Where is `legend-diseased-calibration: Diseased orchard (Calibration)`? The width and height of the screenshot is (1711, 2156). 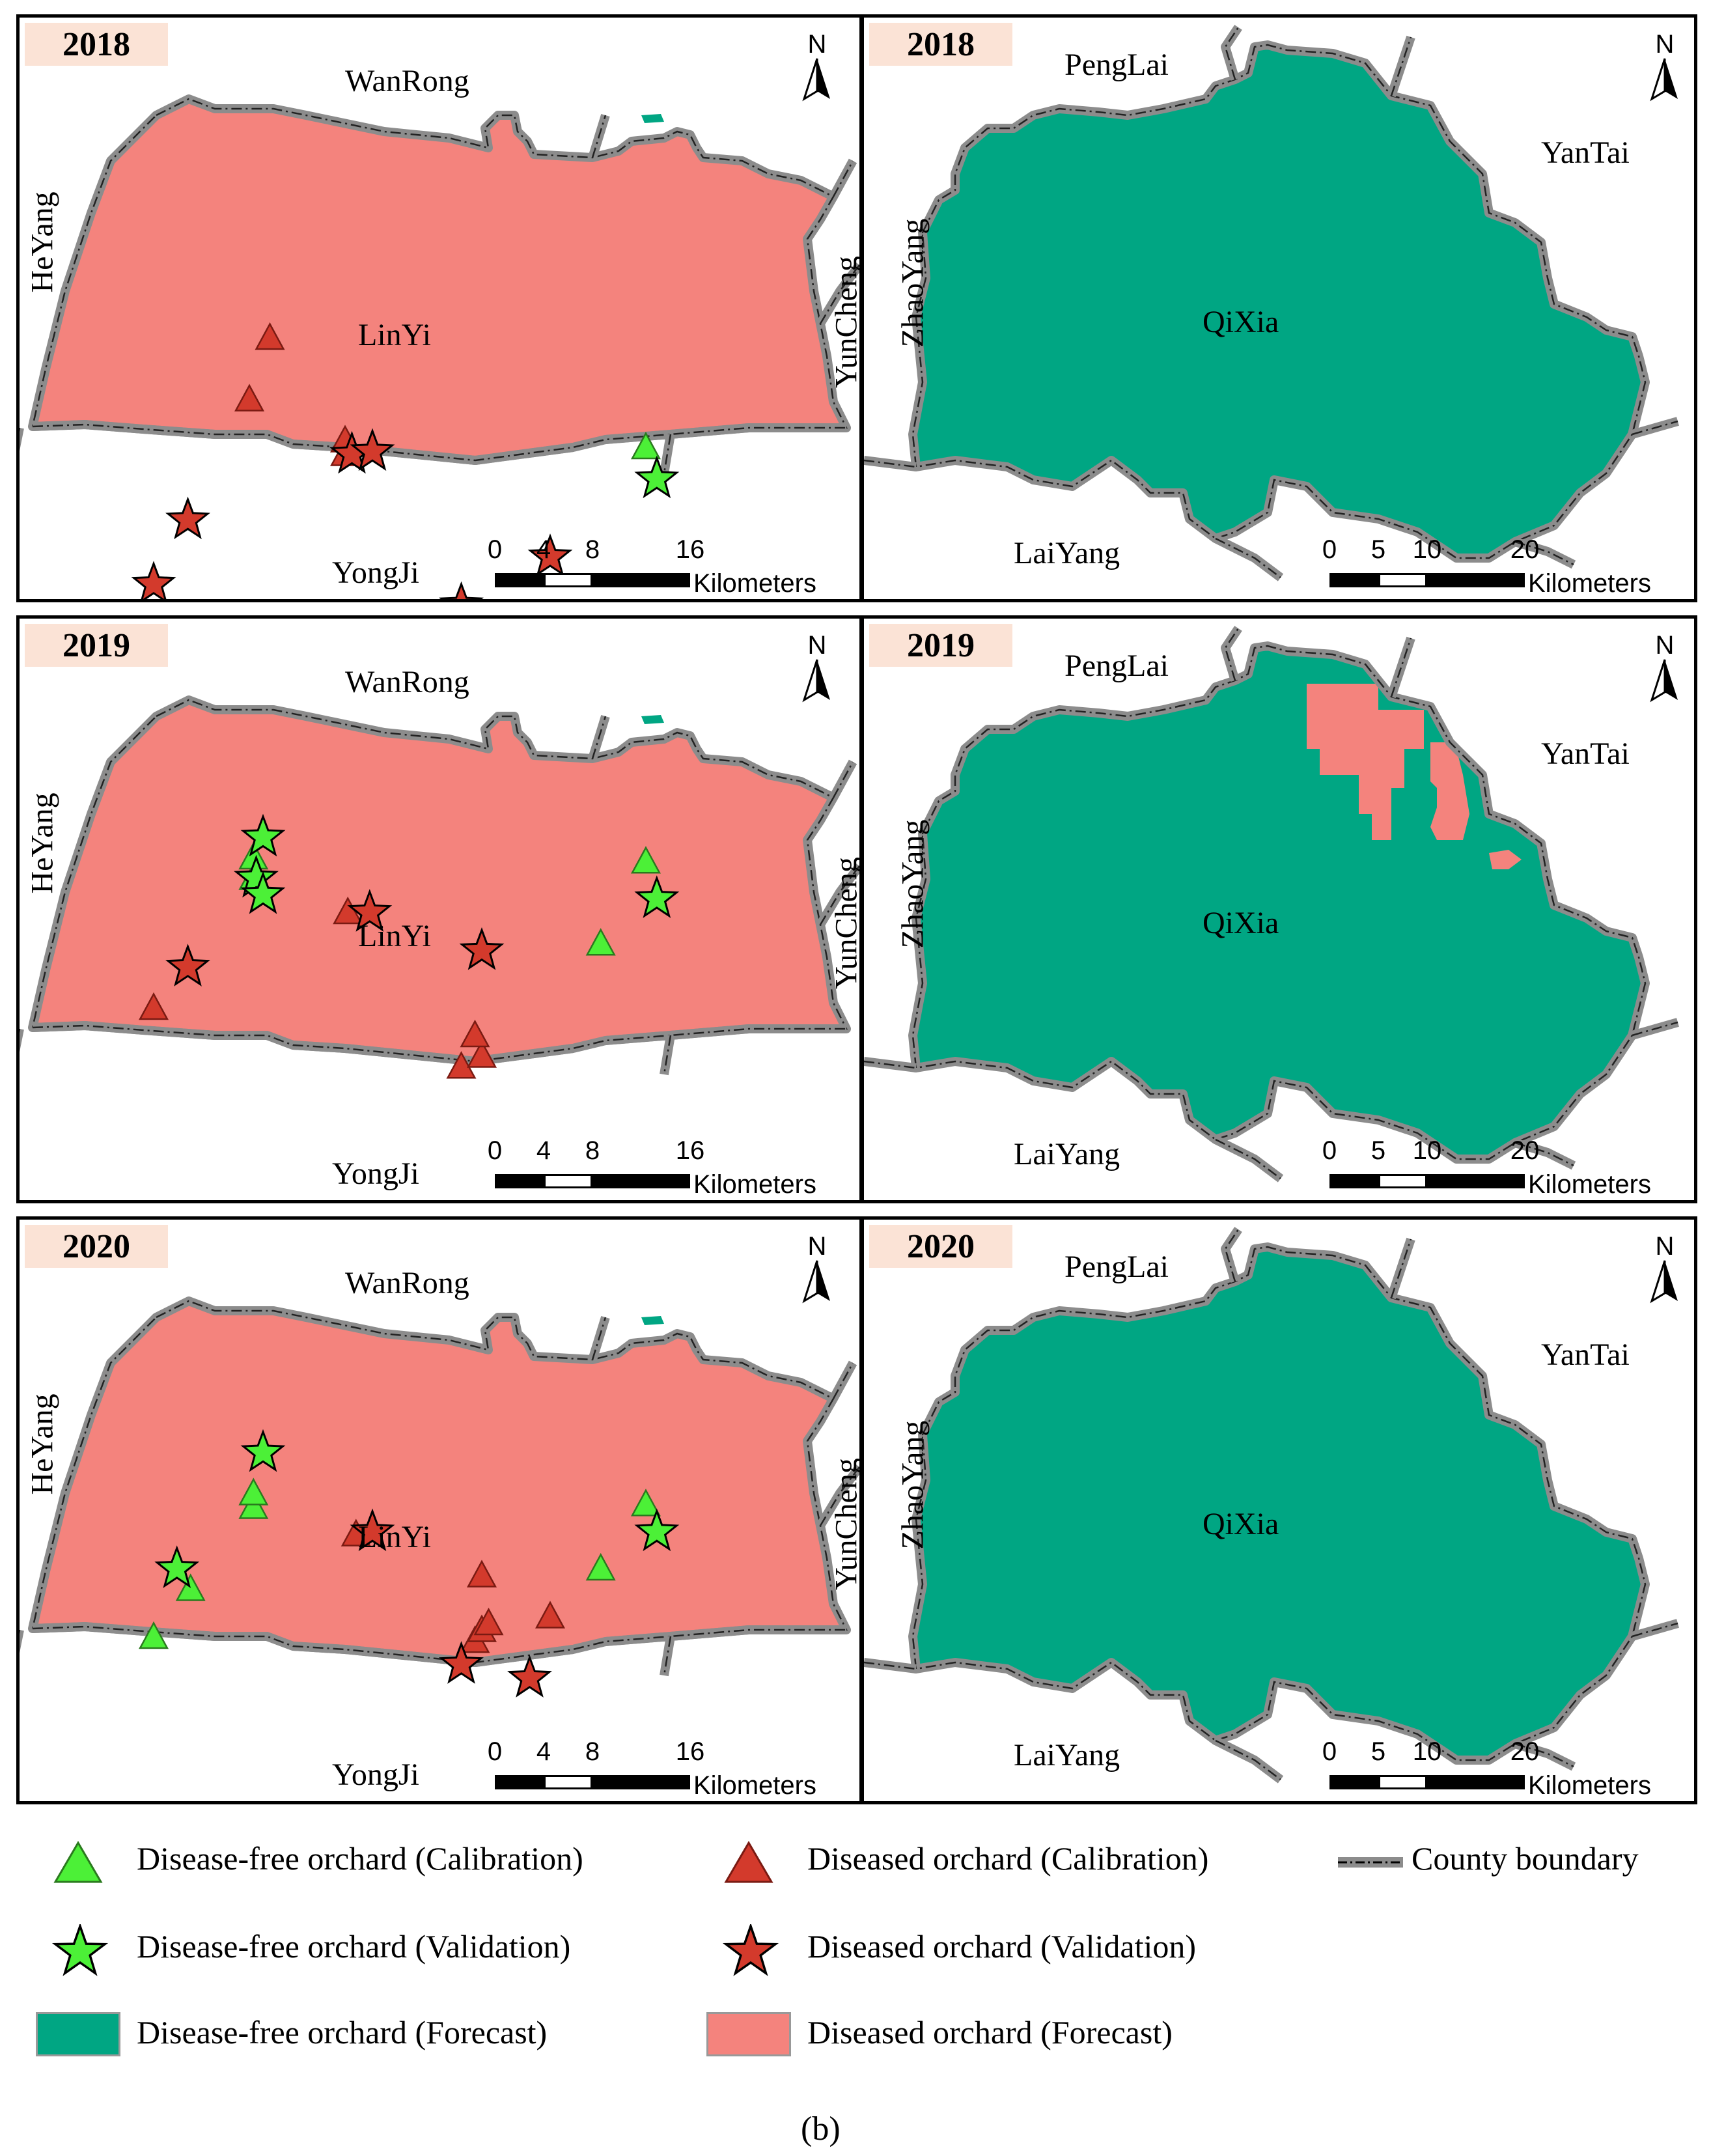 legend-diseased-calibration: Diseased orchard (Calibration) is located at coordinates (1008, 1859).